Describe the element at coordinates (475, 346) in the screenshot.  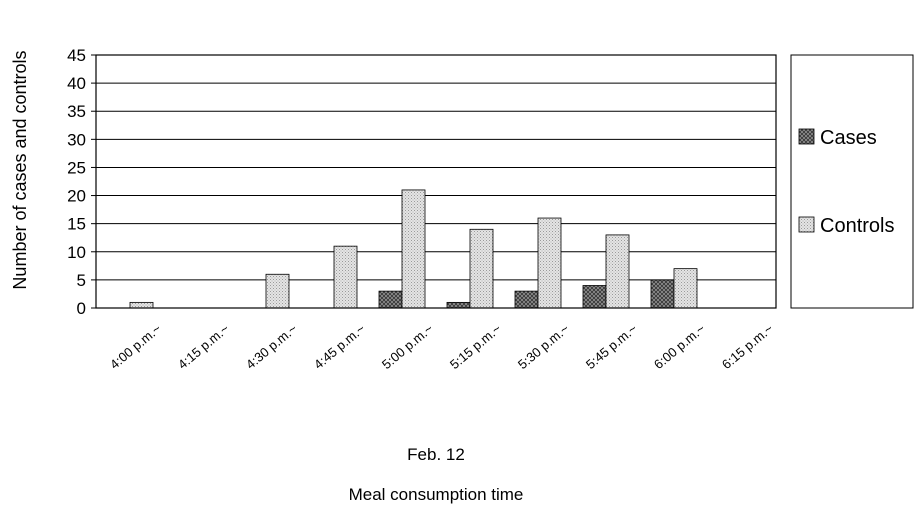
I see `x-tick-label: 5:15 p.m.~` at that location.